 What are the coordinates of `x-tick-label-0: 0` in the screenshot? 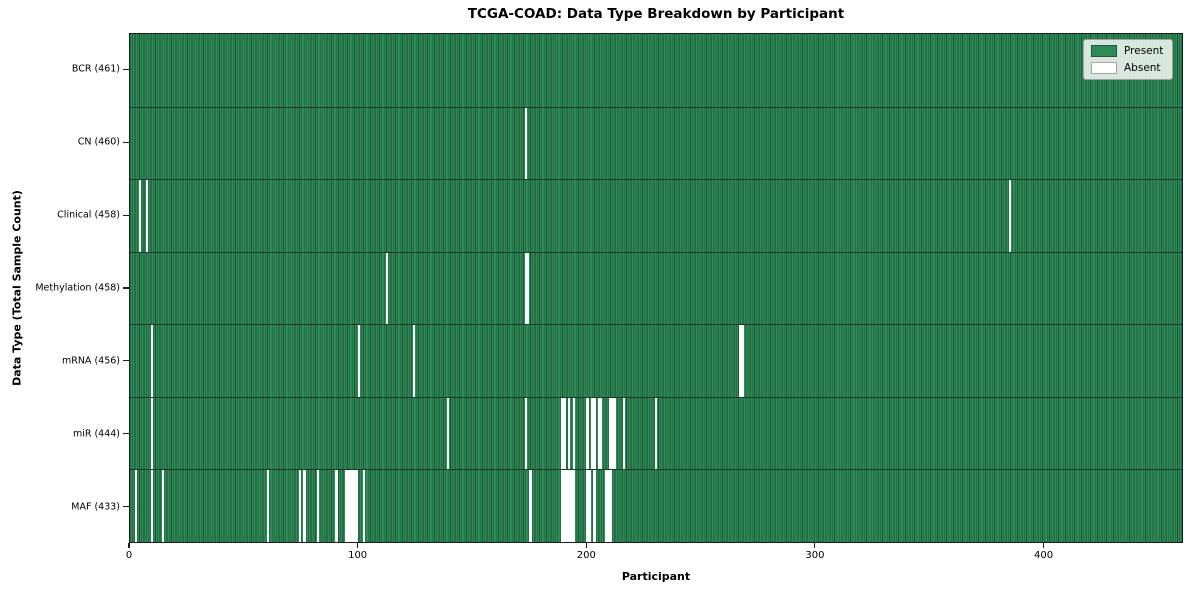 It's located at (129, 555).